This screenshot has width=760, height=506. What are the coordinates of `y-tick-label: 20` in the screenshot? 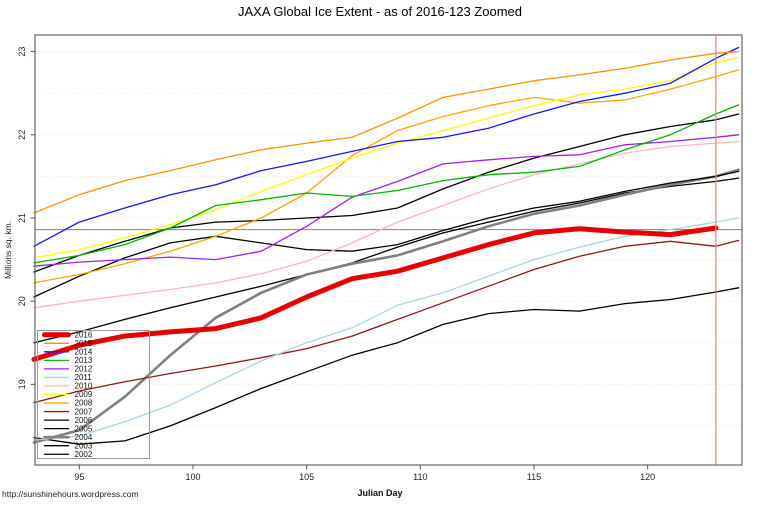 It's located at (22, 301).